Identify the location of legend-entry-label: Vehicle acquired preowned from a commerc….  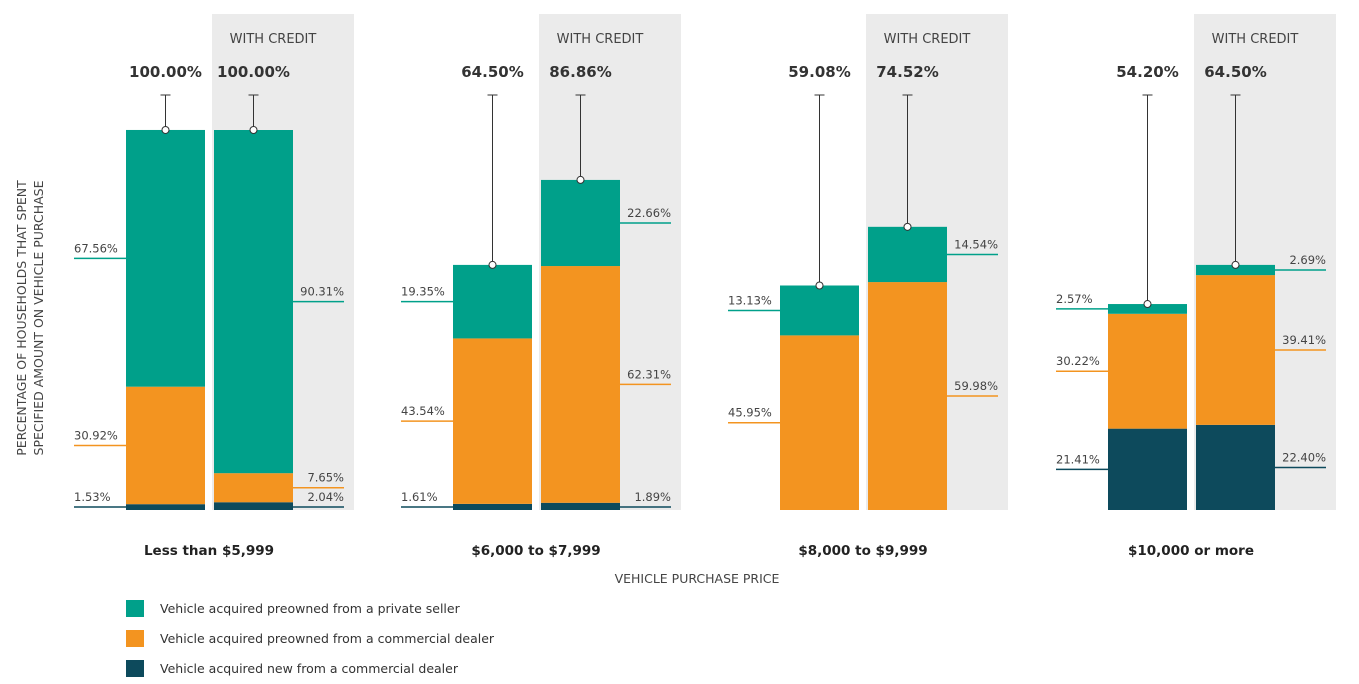
(327, 638).